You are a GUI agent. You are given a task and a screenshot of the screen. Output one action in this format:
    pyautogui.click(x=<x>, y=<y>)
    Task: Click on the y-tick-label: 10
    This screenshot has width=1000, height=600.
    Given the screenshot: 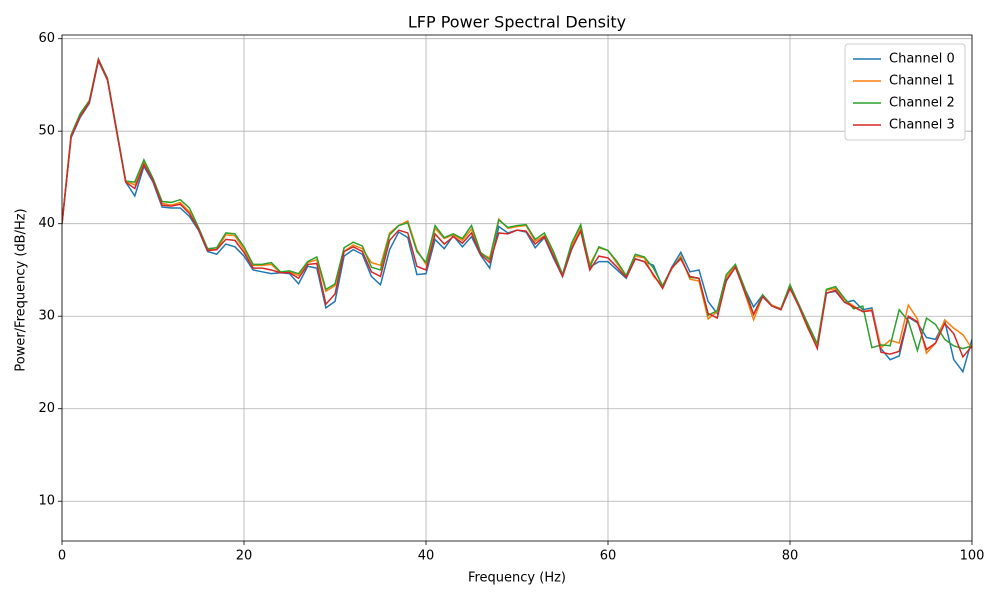 What is the action you would take?
    pyautogui.click(x=46, y=501)
    